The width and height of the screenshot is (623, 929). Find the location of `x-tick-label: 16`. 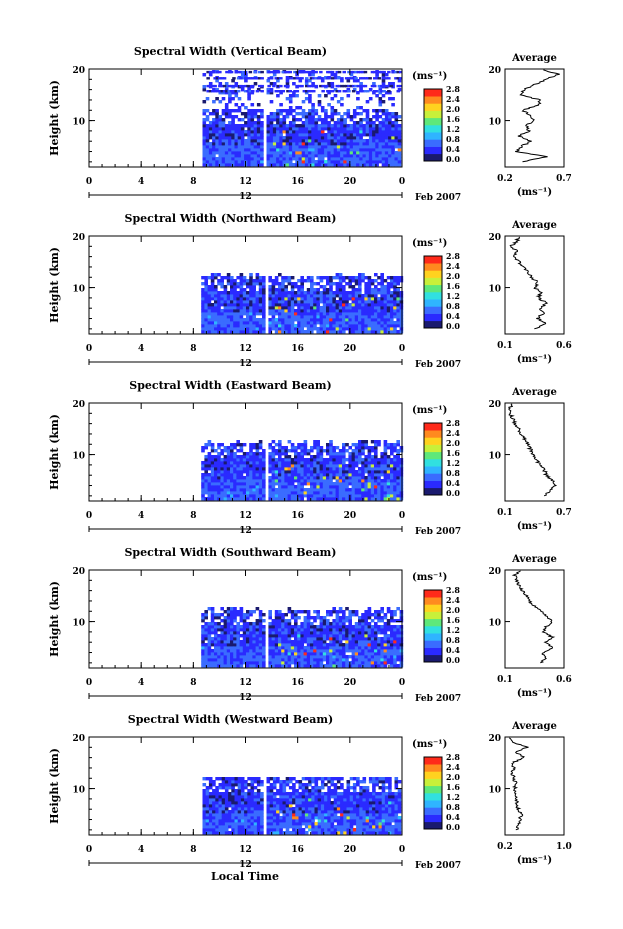

x-tick-label: 16 is located at coordinates (297, 182).